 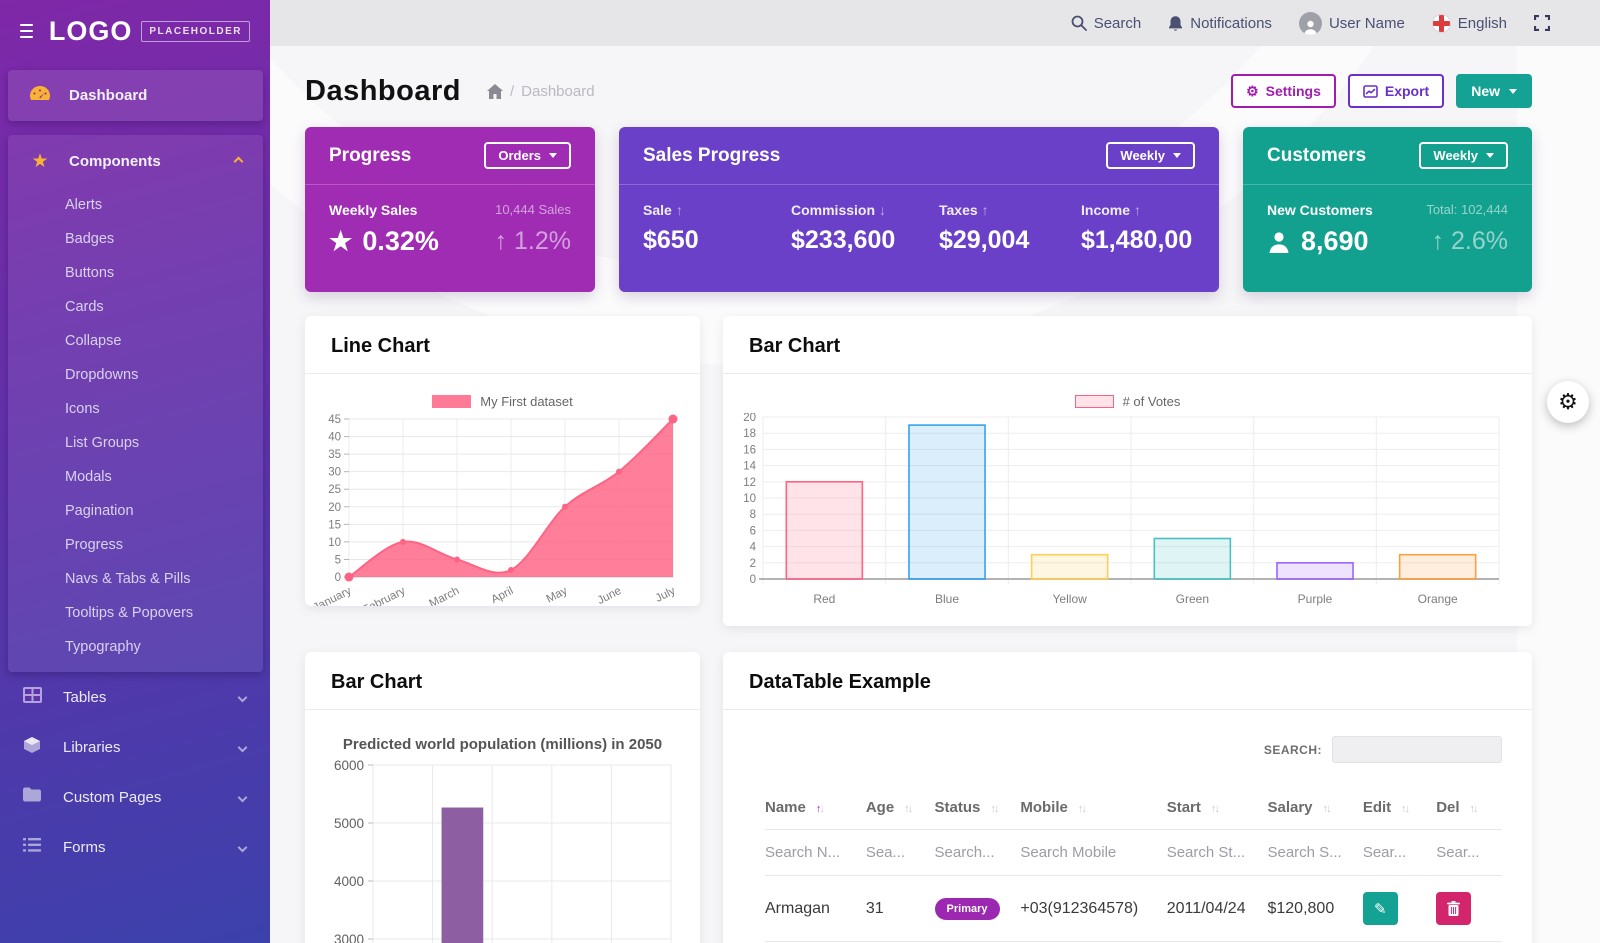 What do you see at coordinates (242, 747) in the screenshot?
I see `chevron-down-icon` at bounding box center [242, 747].